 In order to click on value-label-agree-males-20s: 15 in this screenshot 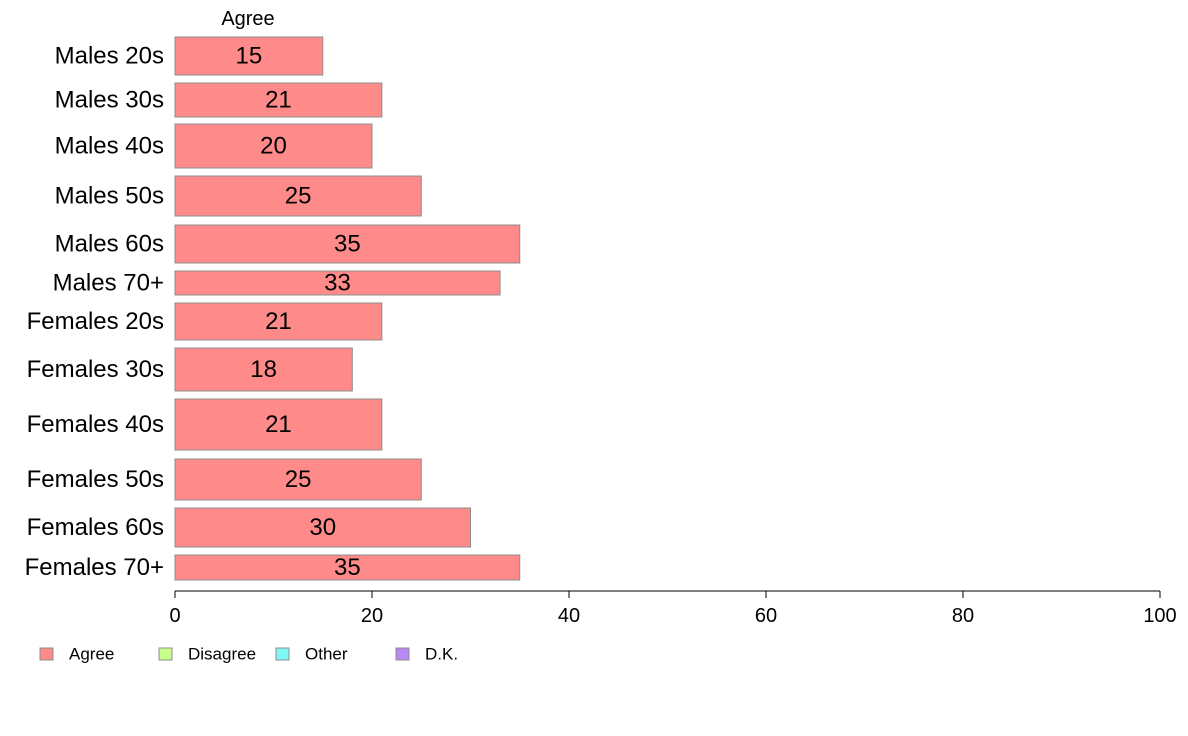, I will do `click(249, 56)`.